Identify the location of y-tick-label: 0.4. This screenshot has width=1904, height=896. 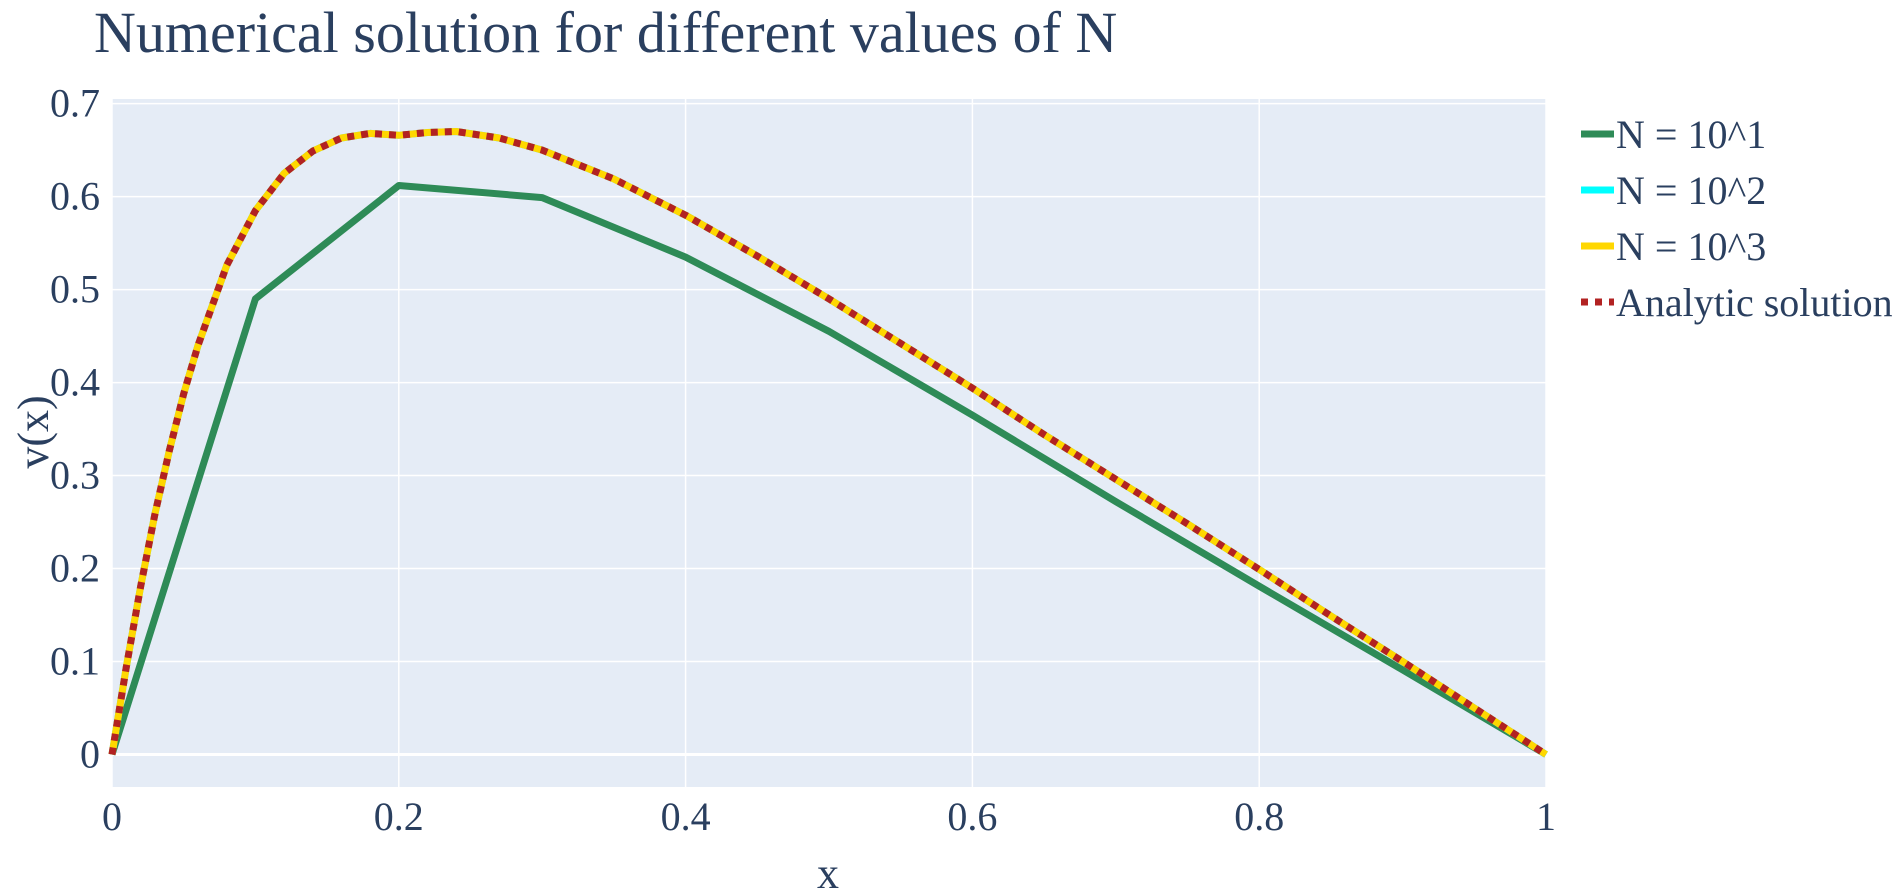
(75, 382).